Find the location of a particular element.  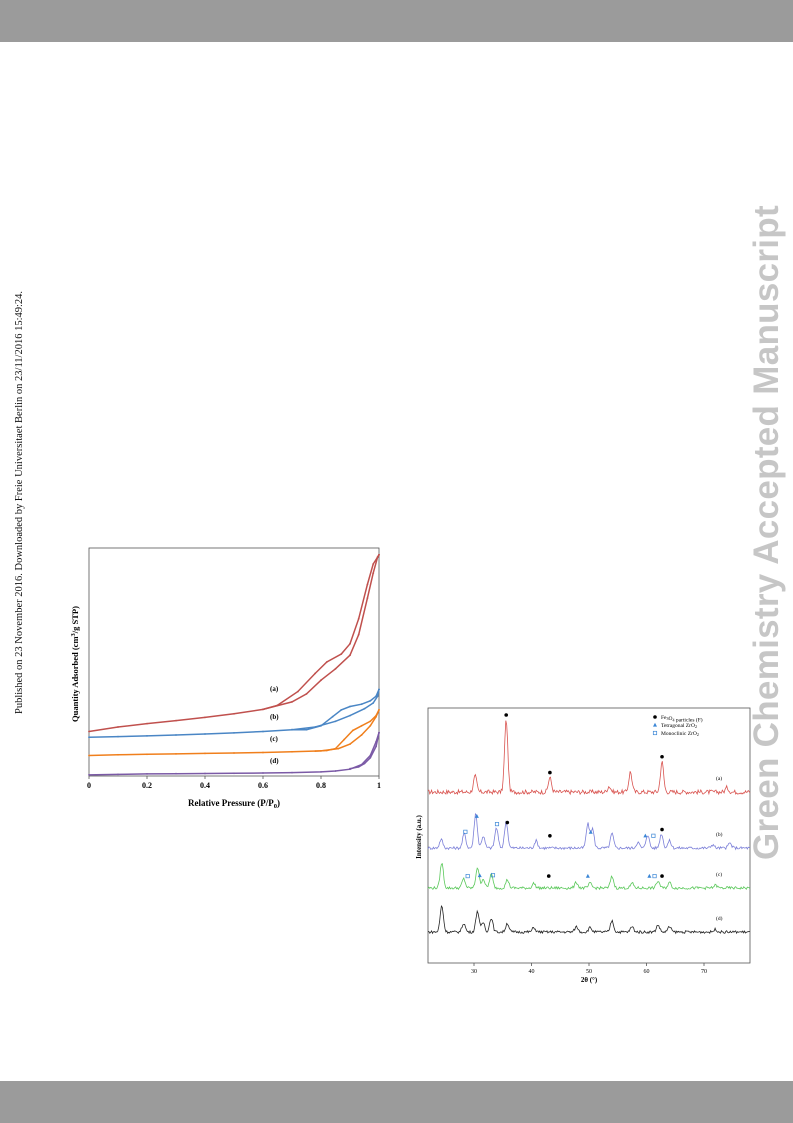

series-label: (a) is located at coordinates (274, 689).